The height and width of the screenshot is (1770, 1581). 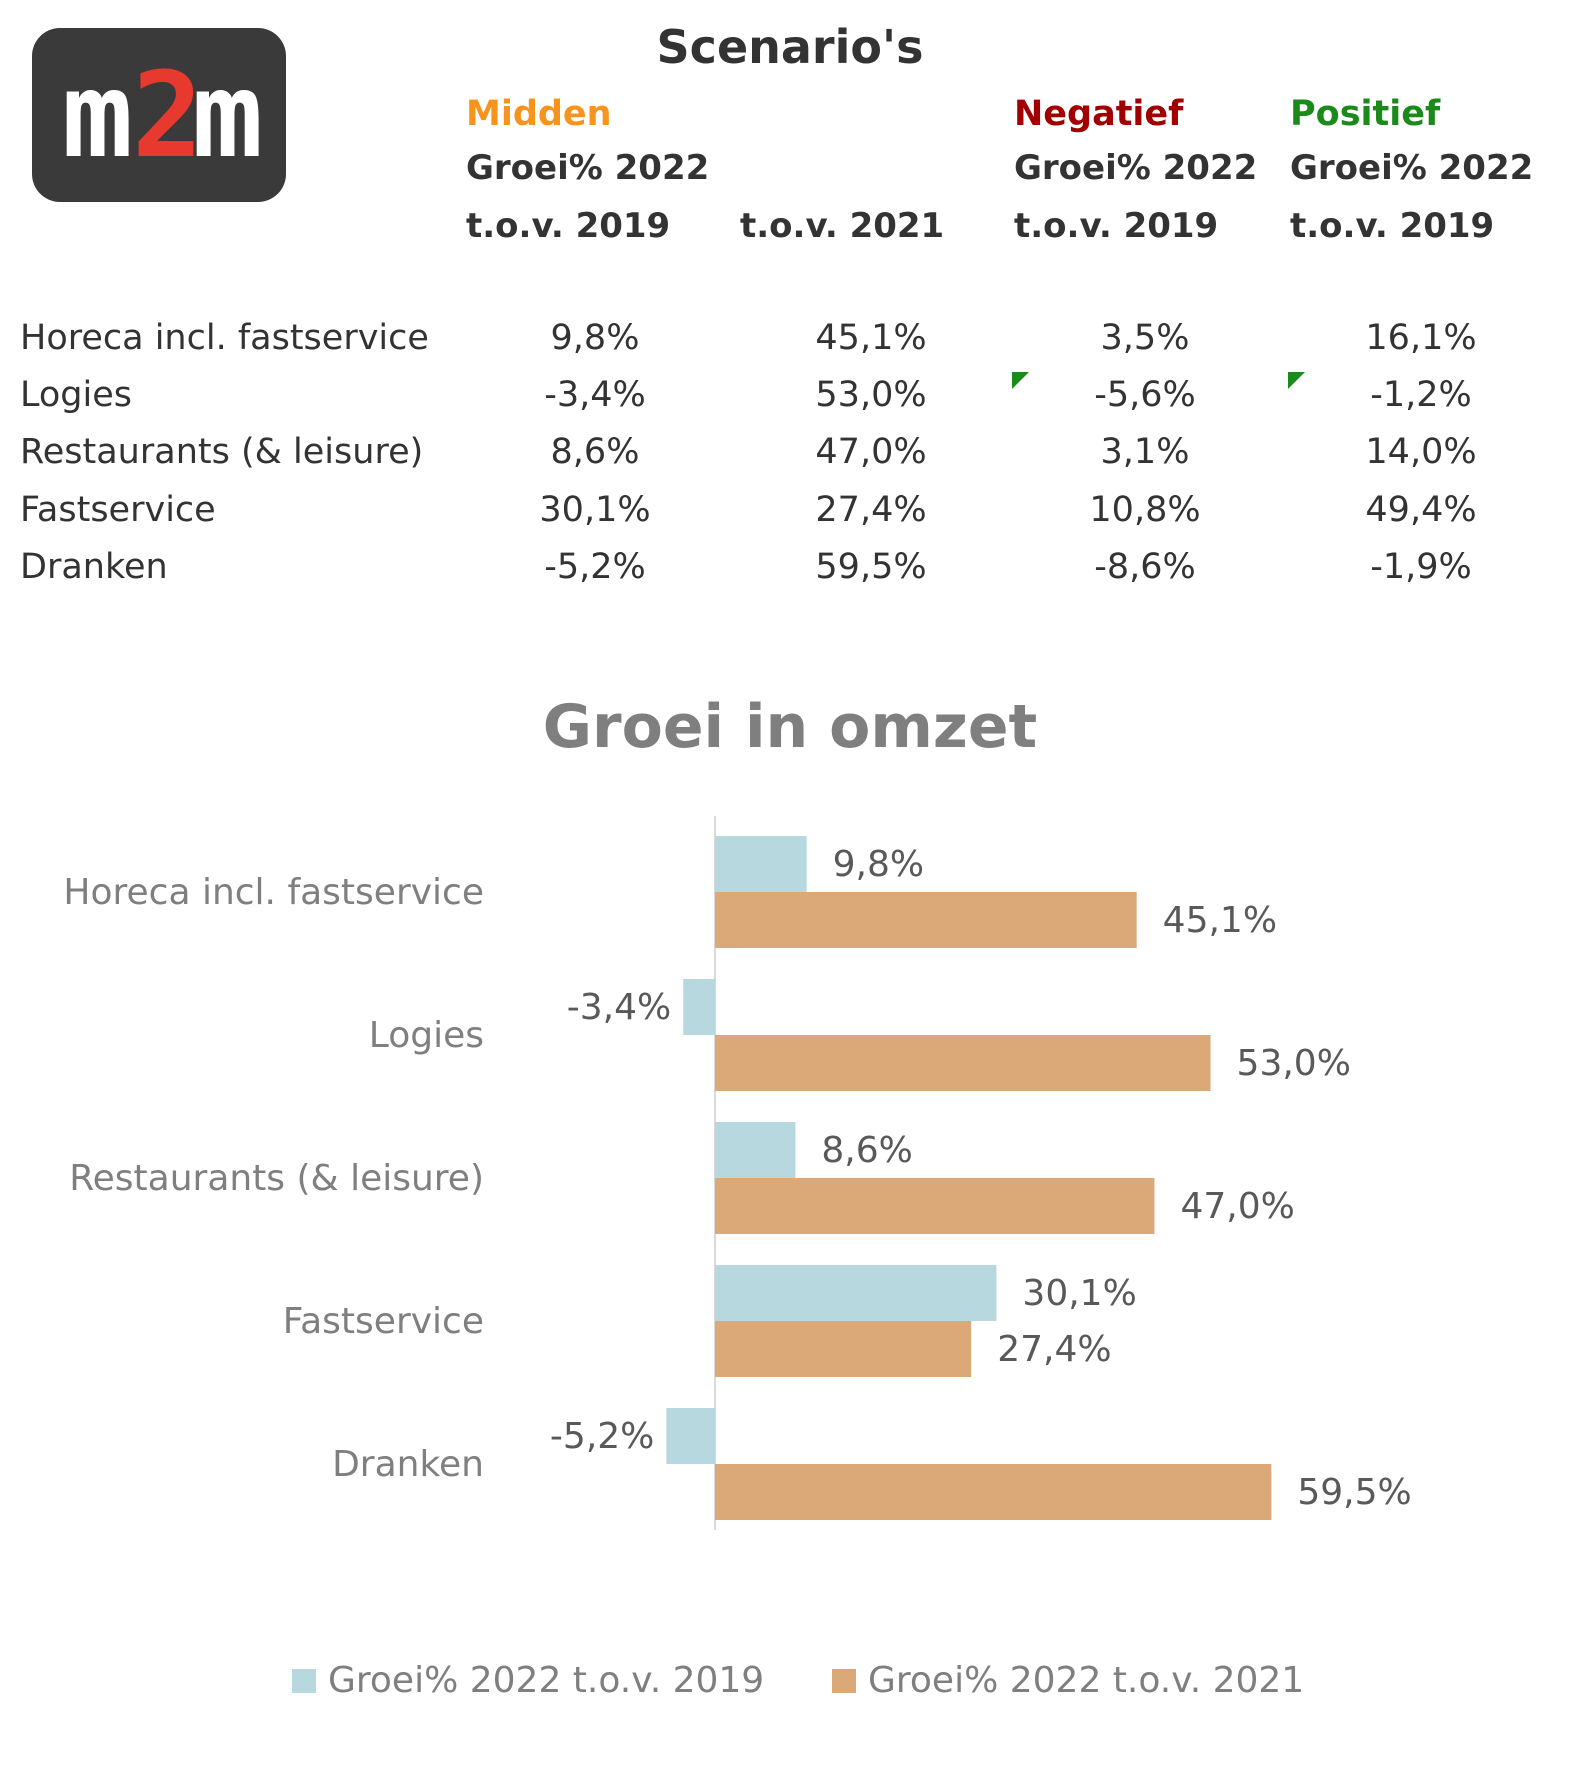 I want to click on legend-item-2021: Groei% 2022 t.o.v. 2021, so click(x=1068, y=1680).